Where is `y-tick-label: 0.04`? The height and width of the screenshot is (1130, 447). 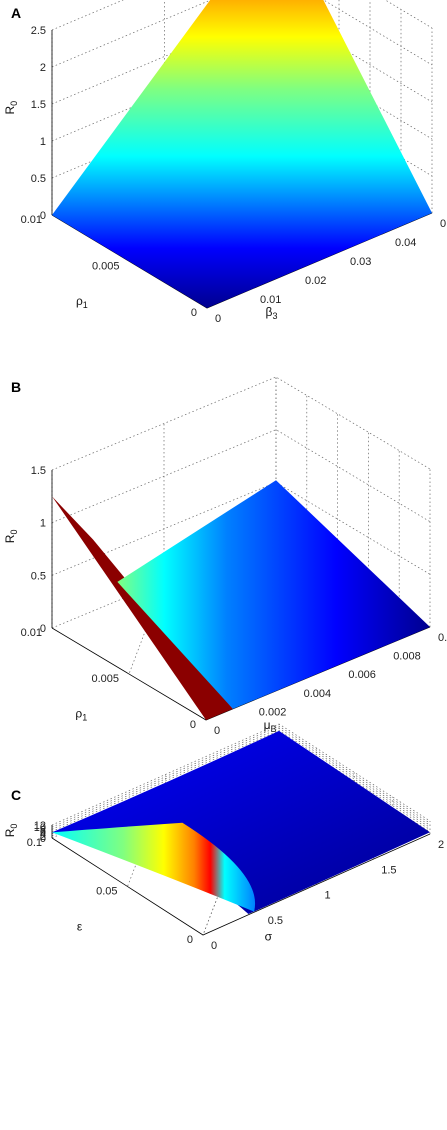 y-tick-label: 0.04 is located at coordinates (405, 243).